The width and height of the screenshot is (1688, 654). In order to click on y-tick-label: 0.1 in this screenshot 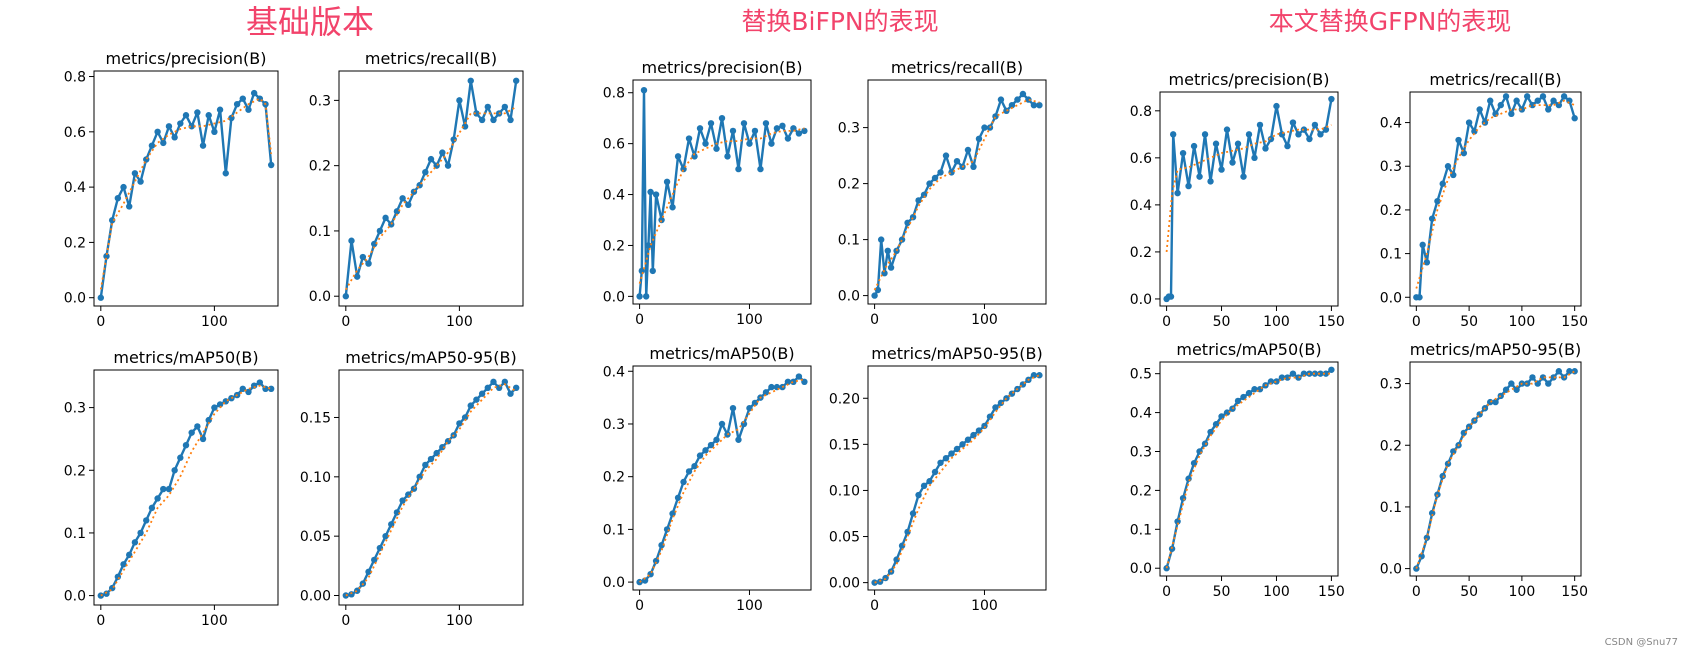, I will do `click(614, 530)`.